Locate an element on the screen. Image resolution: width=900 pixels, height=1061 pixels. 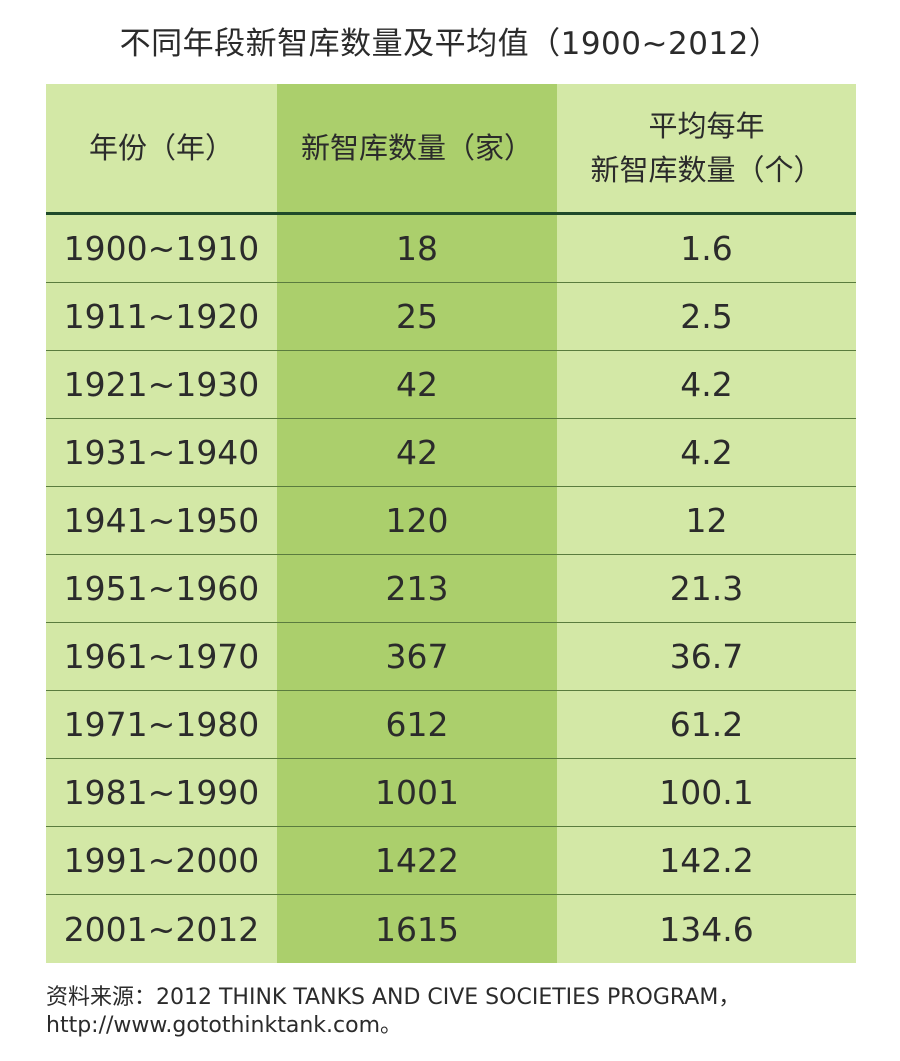
cell-count: 367 is located at coordinates (417, 656).